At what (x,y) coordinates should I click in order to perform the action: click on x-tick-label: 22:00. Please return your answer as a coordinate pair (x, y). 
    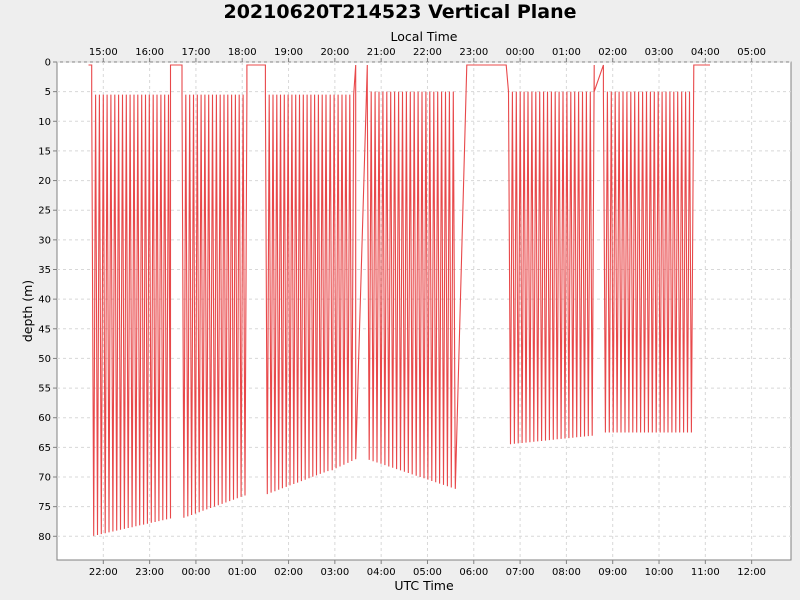
    Looking at the image, I should click on (103, 572).